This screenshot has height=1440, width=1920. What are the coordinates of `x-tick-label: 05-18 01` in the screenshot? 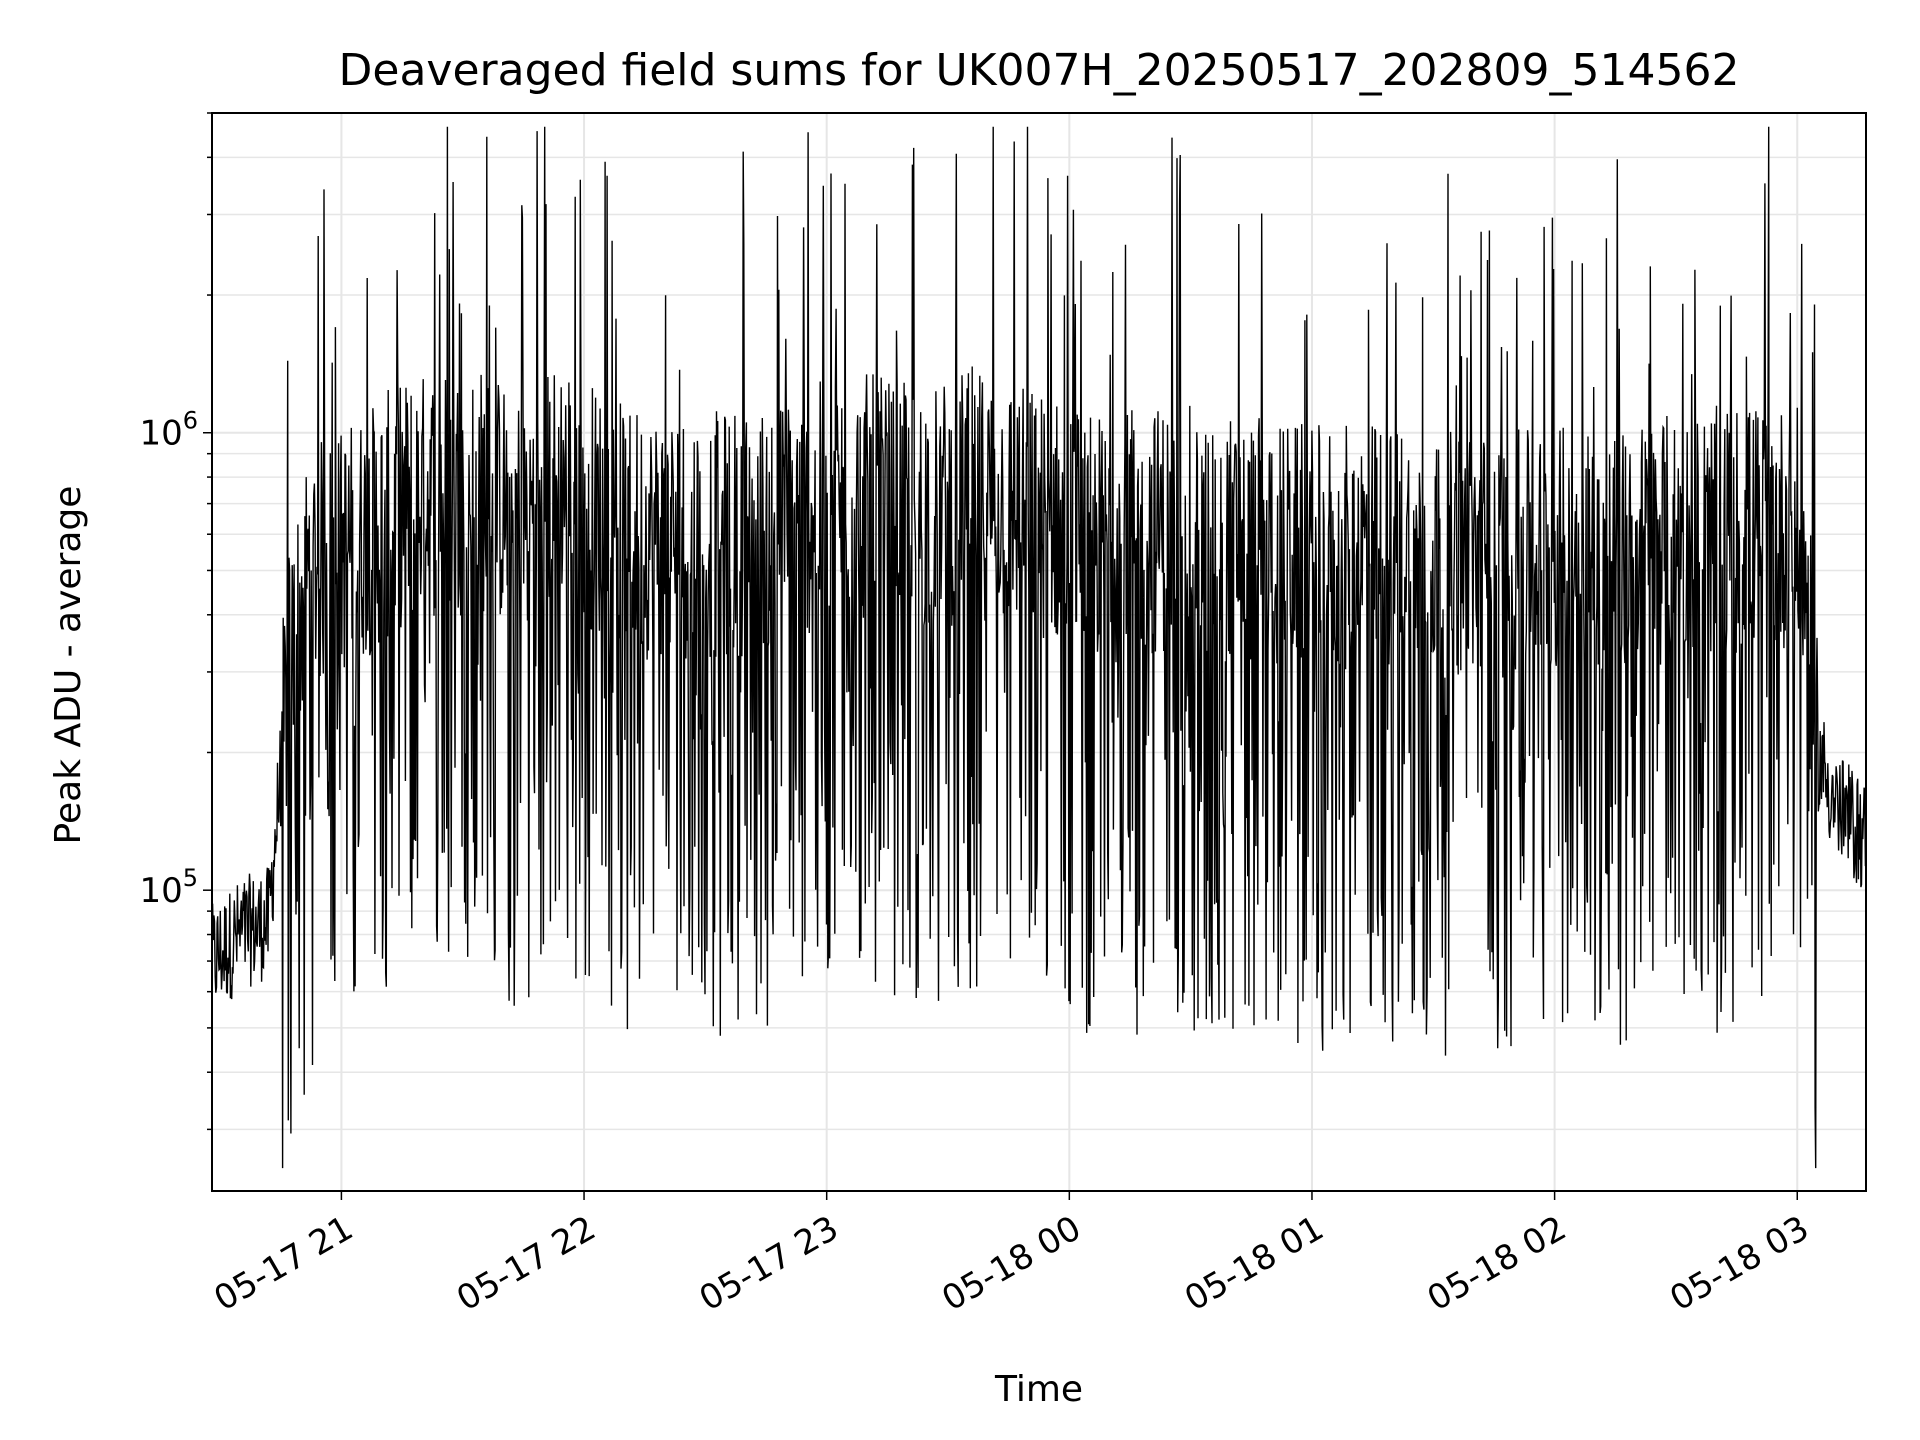 It's located at (1254, 1263).